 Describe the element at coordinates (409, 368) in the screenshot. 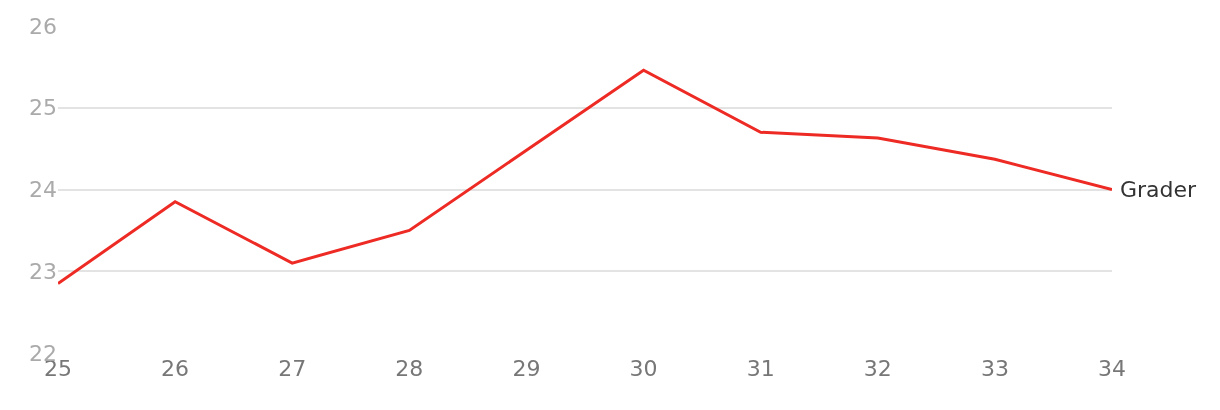

I see `x-tick-label: 28` at that location.